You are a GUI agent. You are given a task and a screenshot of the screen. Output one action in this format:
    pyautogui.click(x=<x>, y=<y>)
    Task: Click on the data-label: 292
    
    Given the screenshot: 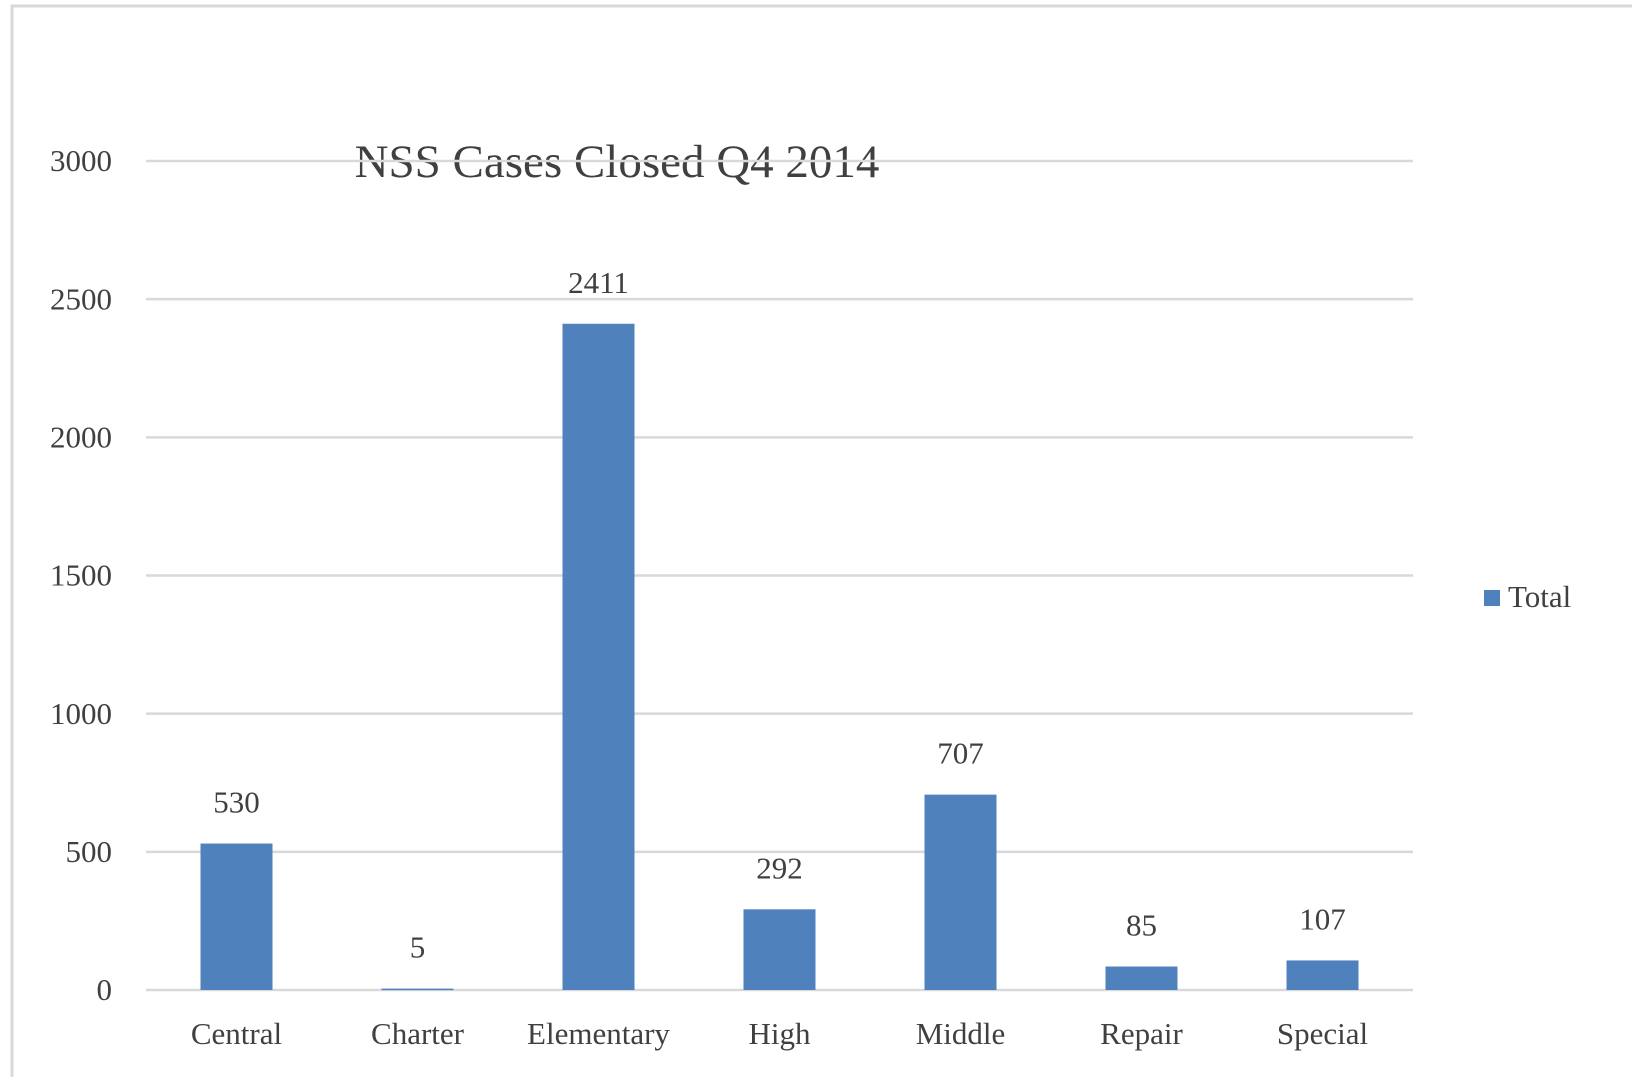 What is the action you would take?
    pyautogui.click(x=779, y=867)
    